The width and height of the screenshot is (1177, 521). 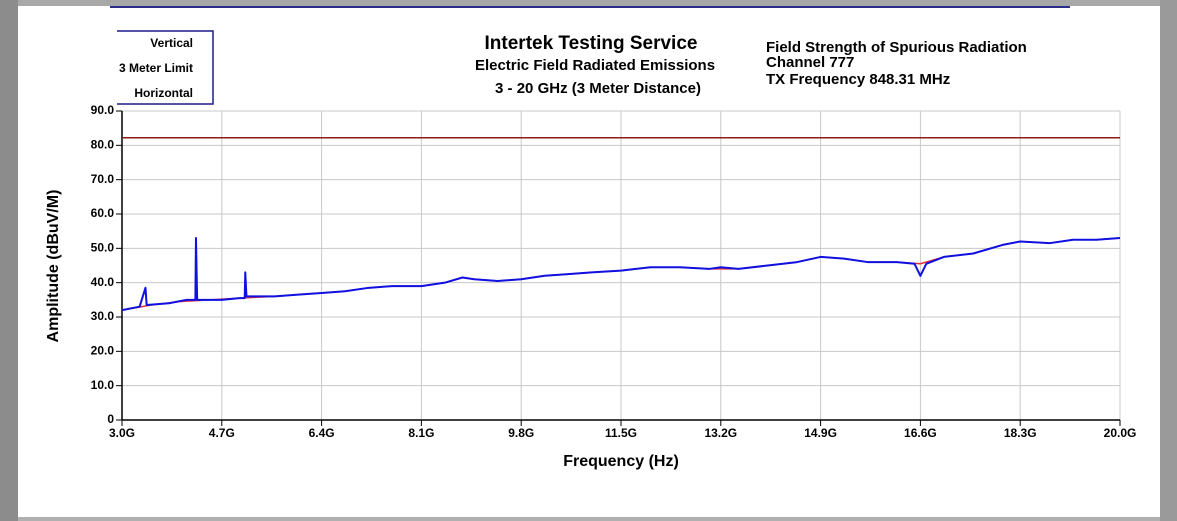 What do you see at coordinates (589, 3) in the screenshot?
I see `top-frame` at bounding box center [589, 3].